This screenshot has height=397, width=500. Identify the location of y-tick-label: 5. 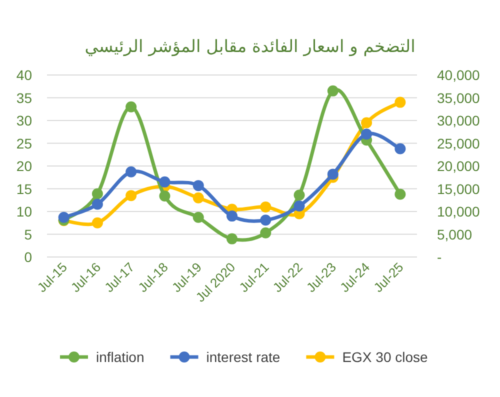
(28, 234).